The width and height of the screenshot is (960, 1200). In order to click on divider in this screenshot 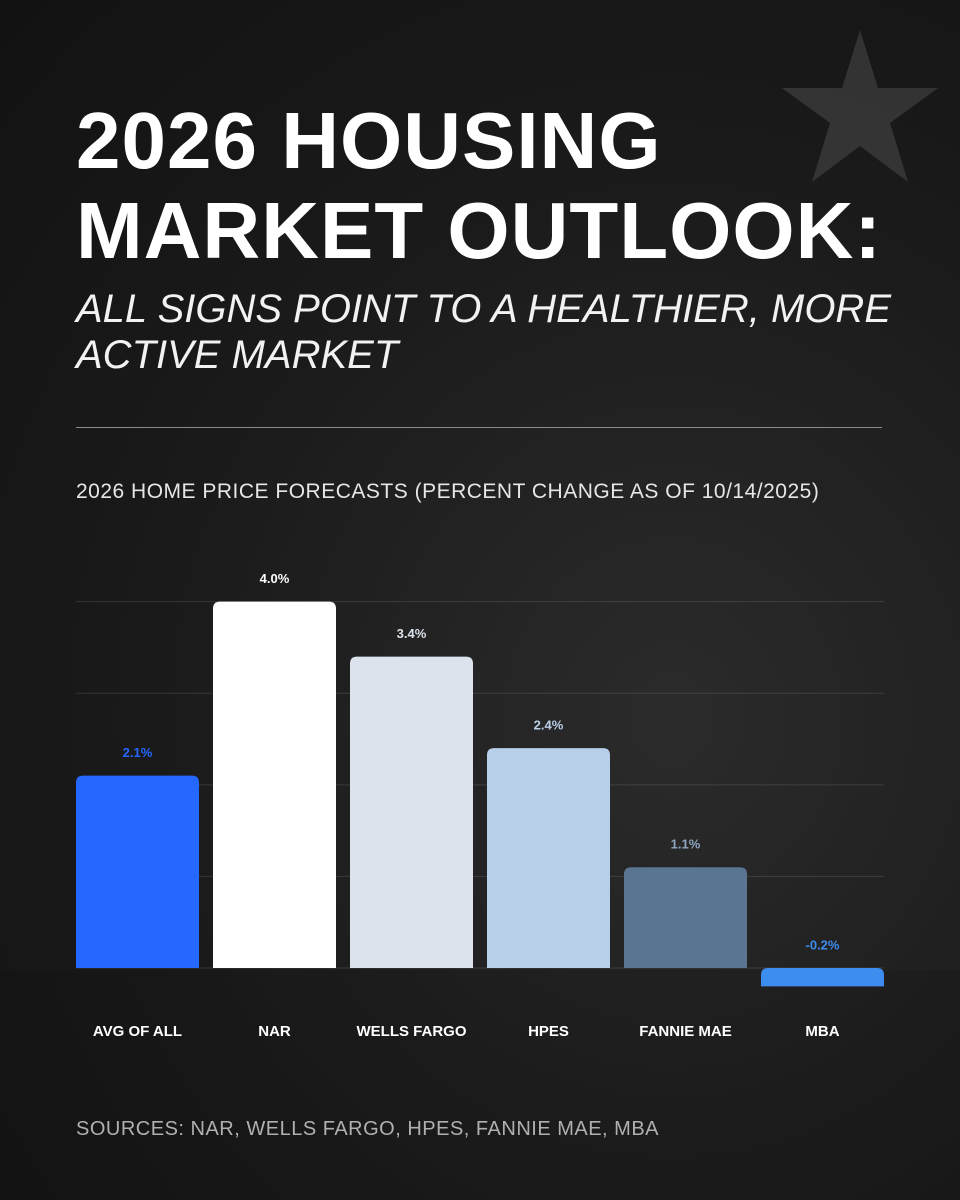, I will do `click(479, 427)`.